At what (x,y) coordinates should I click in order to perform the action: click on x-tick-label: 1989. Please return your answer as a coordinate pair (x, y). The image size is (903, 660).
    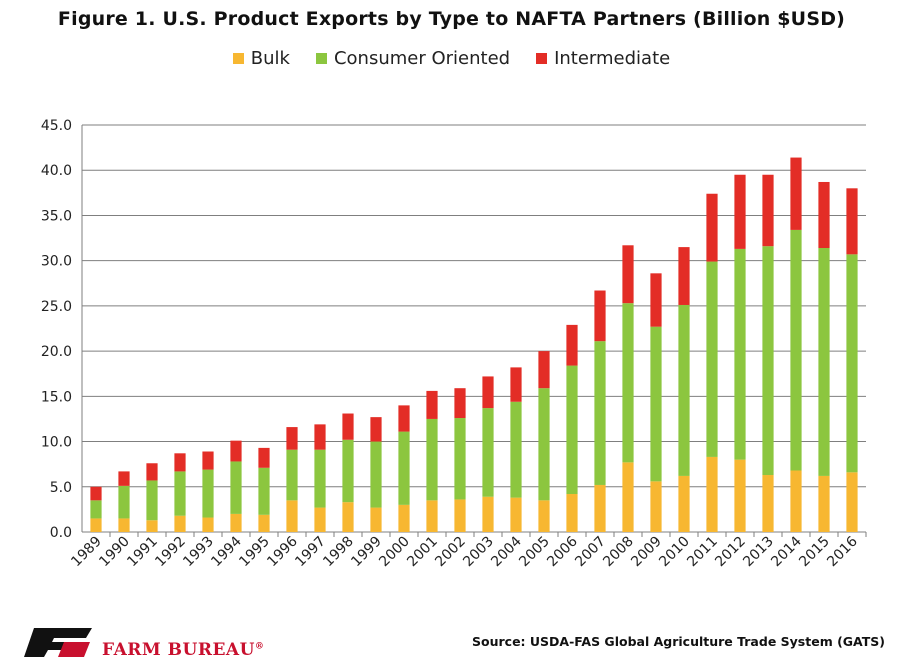
    Looking at the image, I should click on (86, 552).